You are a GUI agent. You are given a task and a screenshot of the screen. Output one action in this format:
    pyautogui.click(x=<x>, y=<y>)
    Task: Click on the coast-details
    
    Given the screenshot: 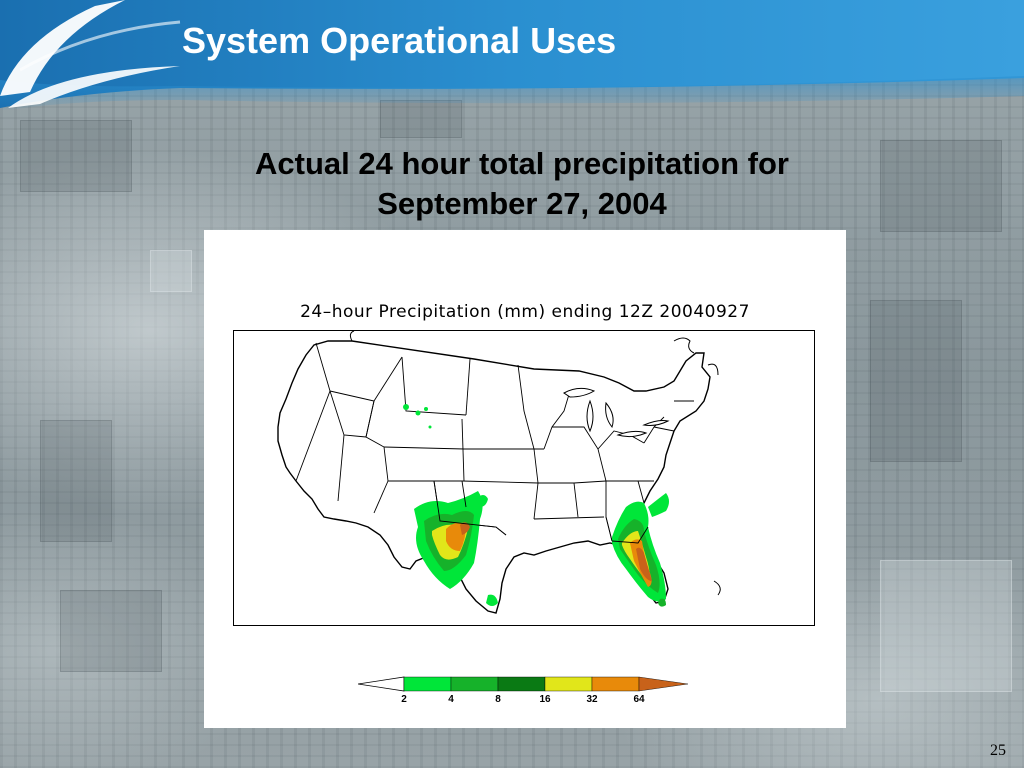 What is the action you would take?
    pyautogui.click(x=535, y=463)
    